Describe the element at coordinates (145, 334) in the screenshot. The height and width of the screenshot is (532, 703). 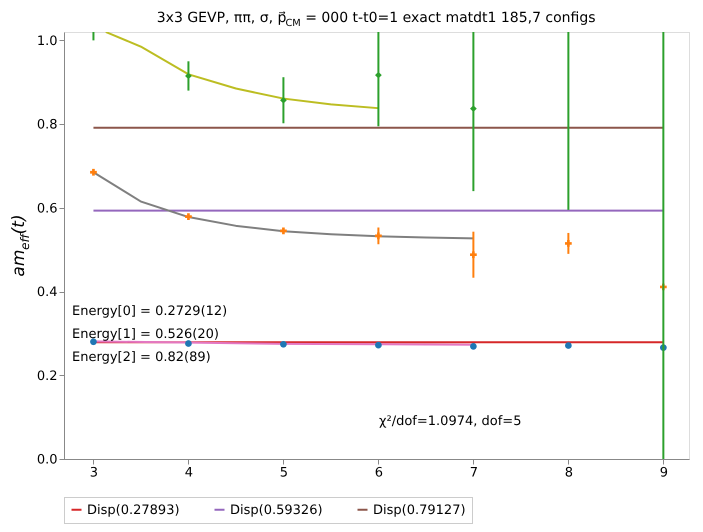
I see `annotation: Energy[1] = 0.526(20)` at that location.